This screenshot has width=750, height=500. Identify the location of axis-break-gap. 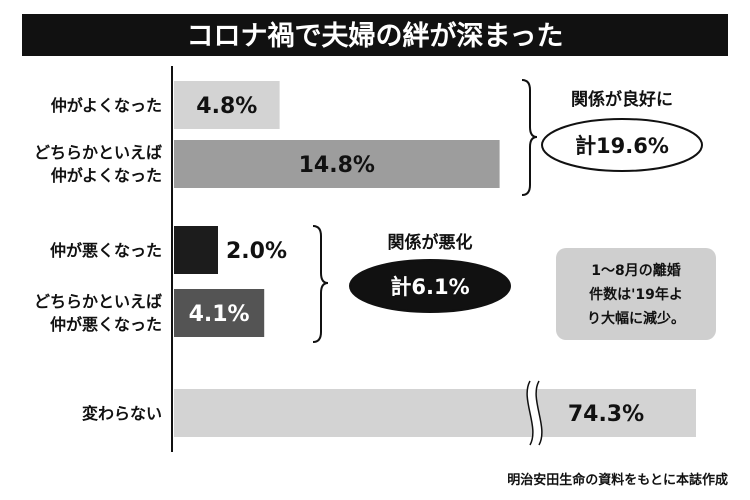
(534, 413).